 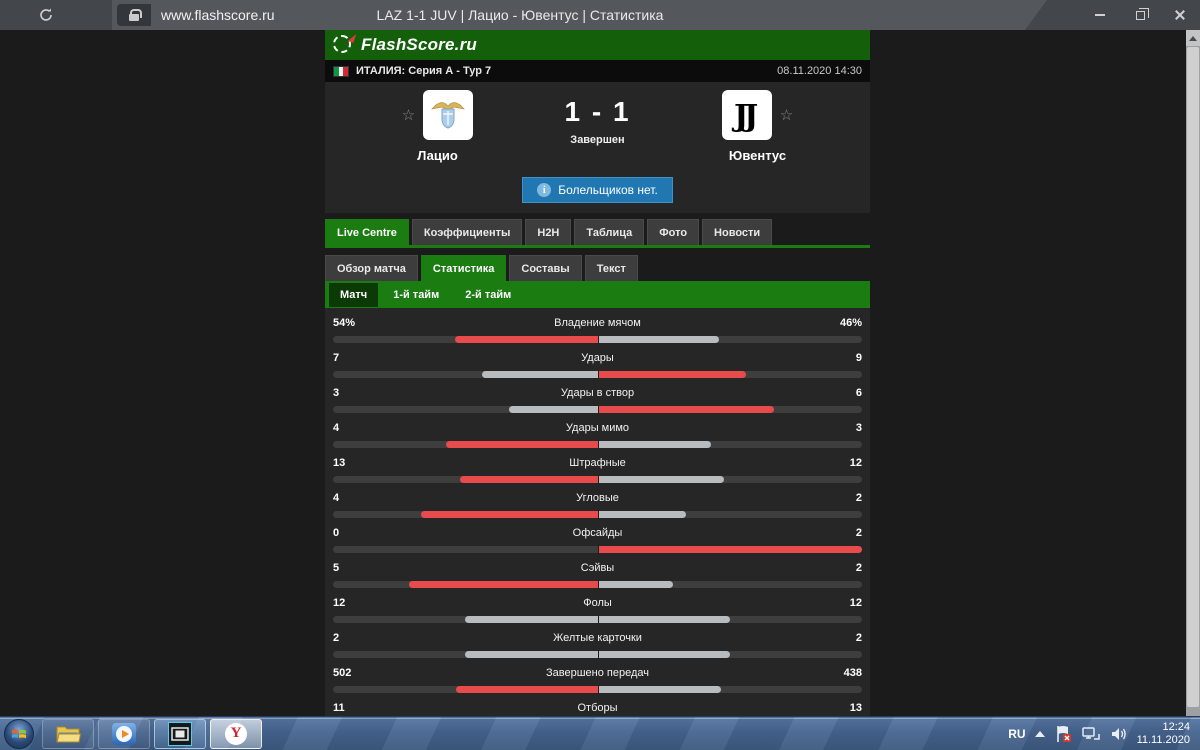 What do you see at coordinates (1193, 38) in the screenshot?
I see `scroll-up-arrow-icon` at bounding box center [1193, 38].